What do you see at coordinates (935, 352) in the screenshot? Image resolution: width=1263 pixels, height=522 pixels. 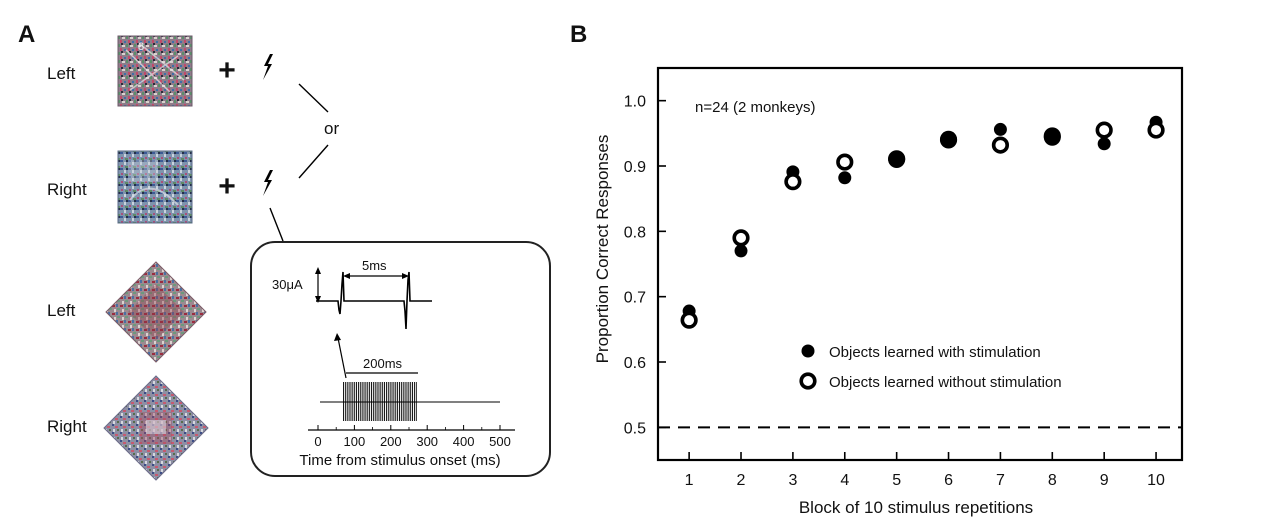 I see `legend-label-stim: Objects learned with stimulation` at bounding box center [935, 352].